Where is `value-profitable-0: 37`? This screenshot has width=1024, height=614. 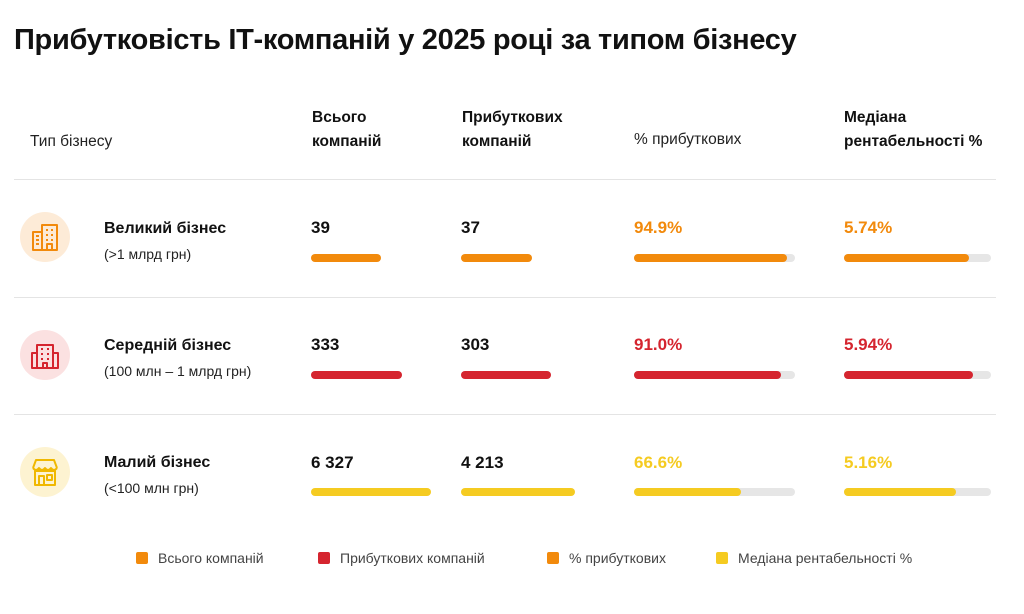
value-profitable-0: 37 is located at coordinates (470, 227).